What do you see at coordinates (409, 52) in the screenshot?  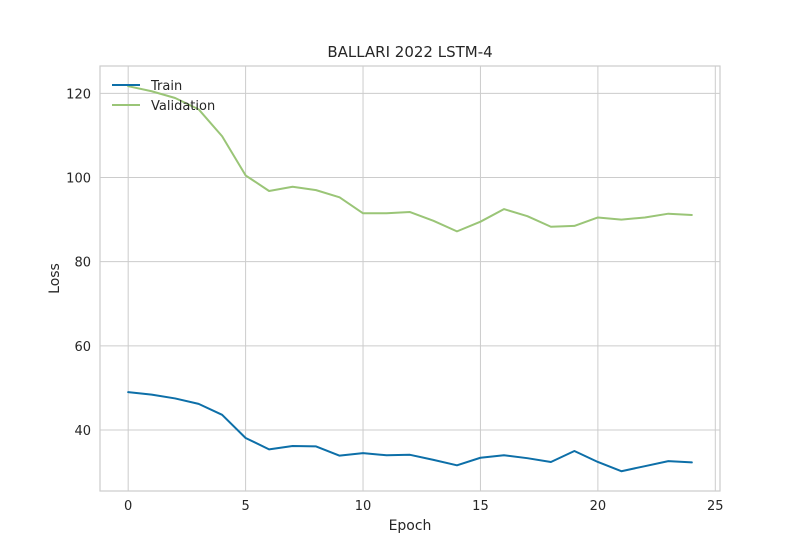 I see `chart-title: BALLARI 2022 LSTM-4` at bounding box center [409, 52].